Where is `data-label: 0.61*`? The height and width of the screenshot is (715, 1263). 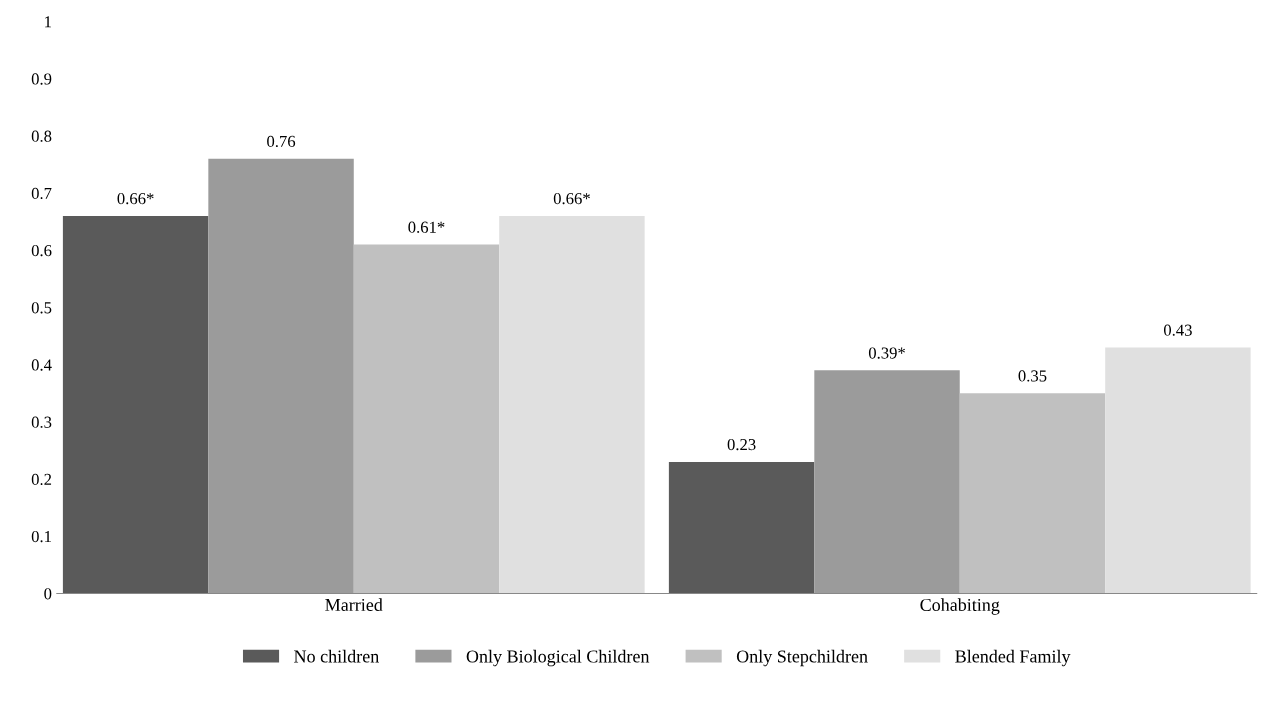
data-label: 0.61* is located at coordinates (426, 227).